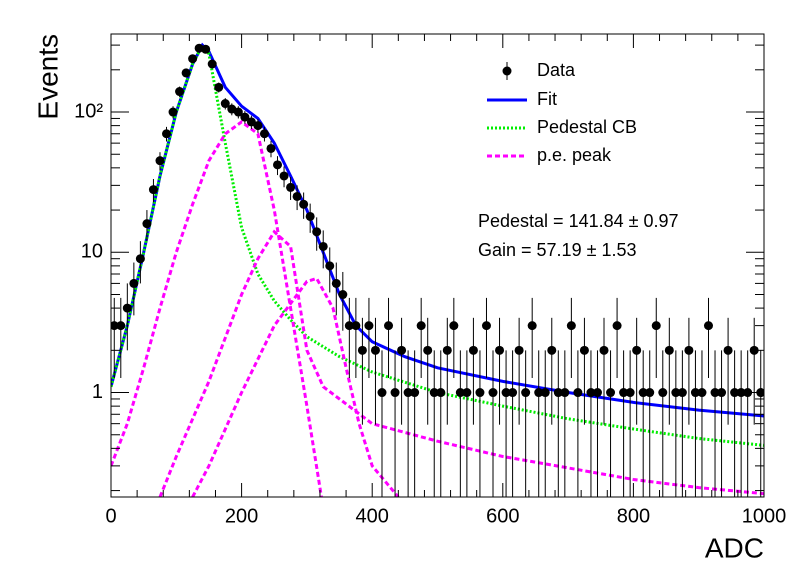 This screenshot has width=796, height=572. What do you see at coordinates (556, 70) in the screenshot?
I see `legend-label: Data` at bounding box center [556, 70].